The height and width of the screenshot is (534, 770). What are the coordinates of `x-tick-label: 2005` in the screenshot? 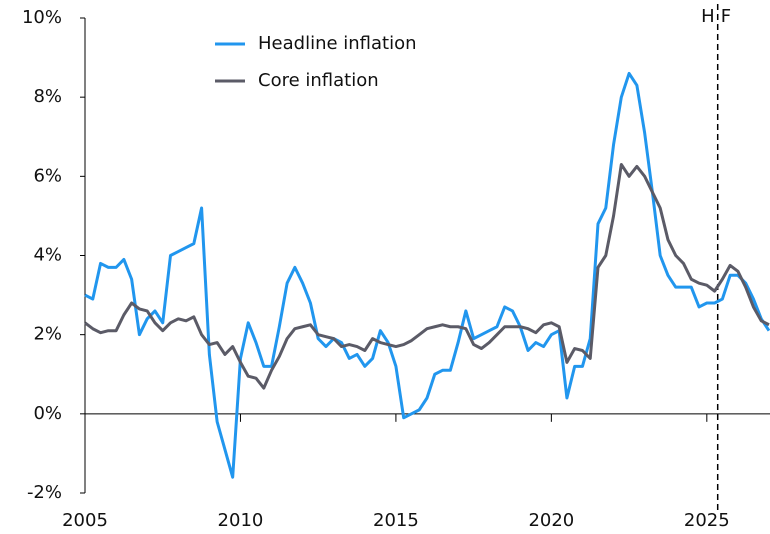 It's located at (85, 520).